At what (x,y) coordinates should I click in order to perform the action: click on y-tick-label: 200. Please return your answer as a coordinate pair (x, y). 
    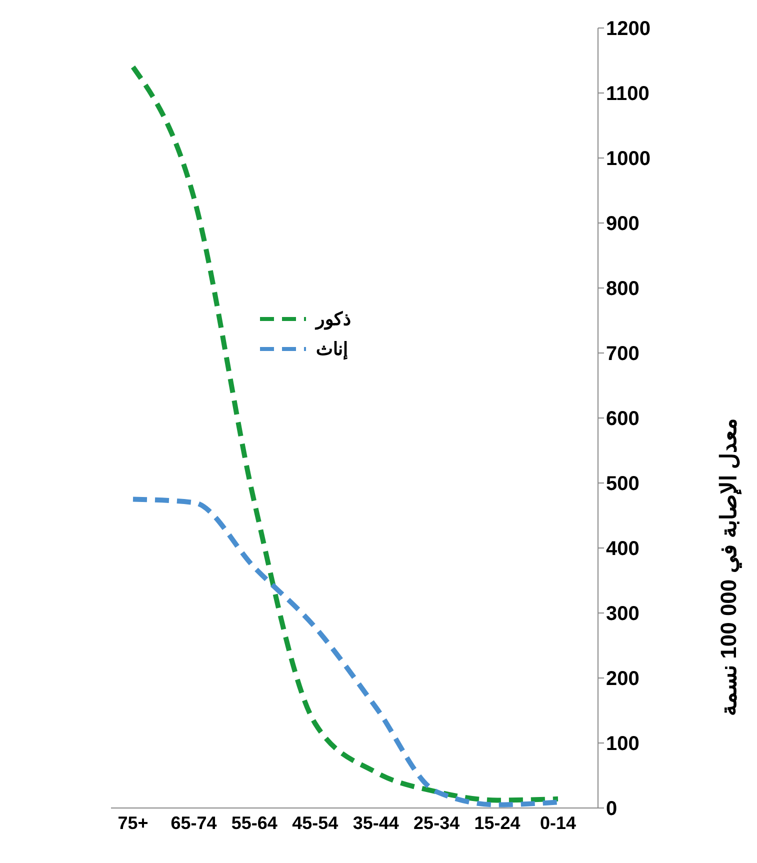
    Looking at the image, I should click on (623, 679).